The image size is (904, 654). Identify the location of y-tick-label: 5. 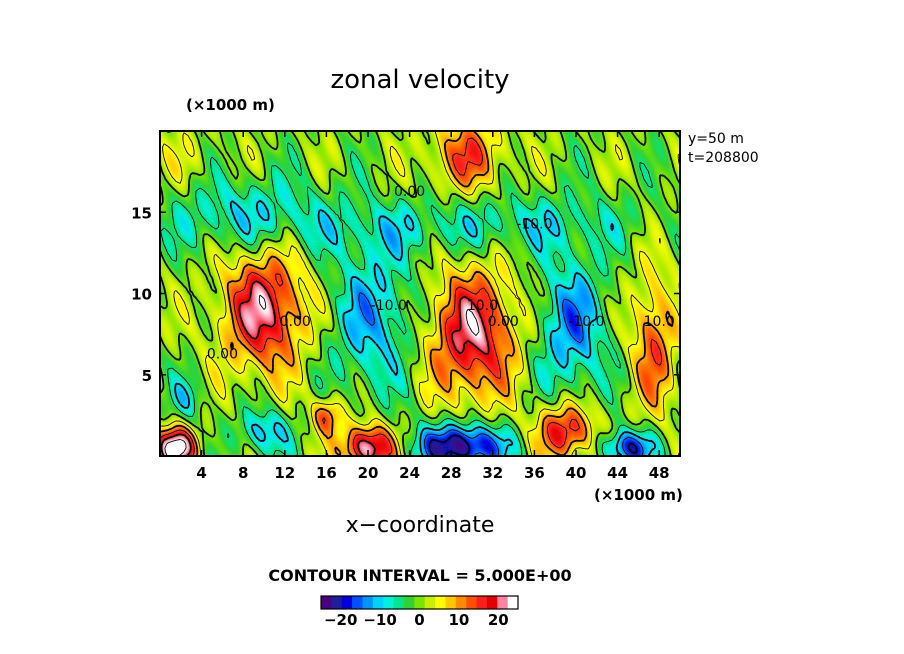
(147, 376).